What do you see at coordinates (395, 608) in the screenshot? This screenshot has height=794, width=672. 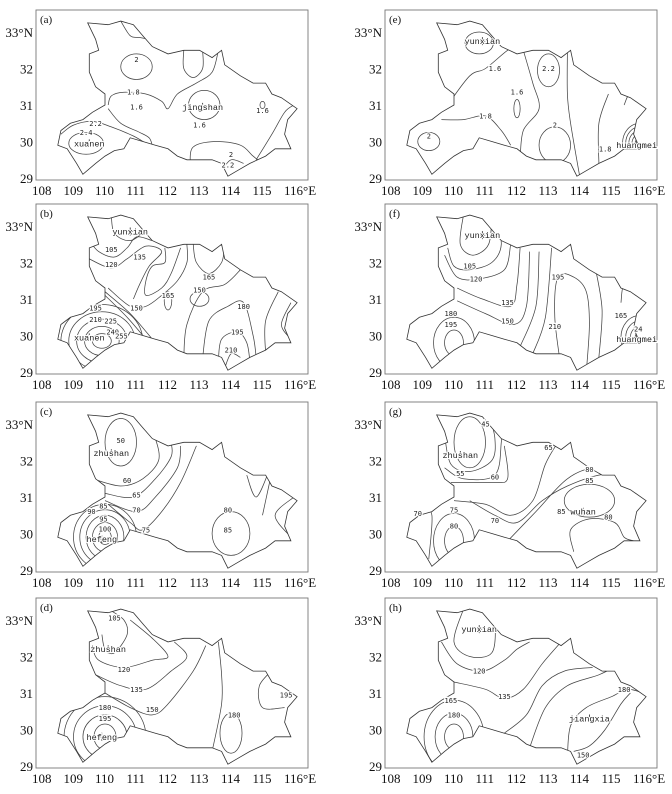 I see `panel-label: (h)` at bounding box center [395, 608].